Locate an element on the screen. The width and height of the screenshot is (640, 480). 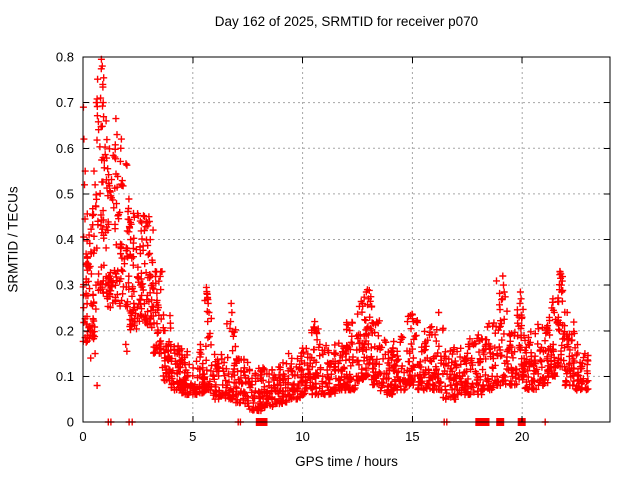
y-tick-label: 0.8 is located at coordinates (65, 57).